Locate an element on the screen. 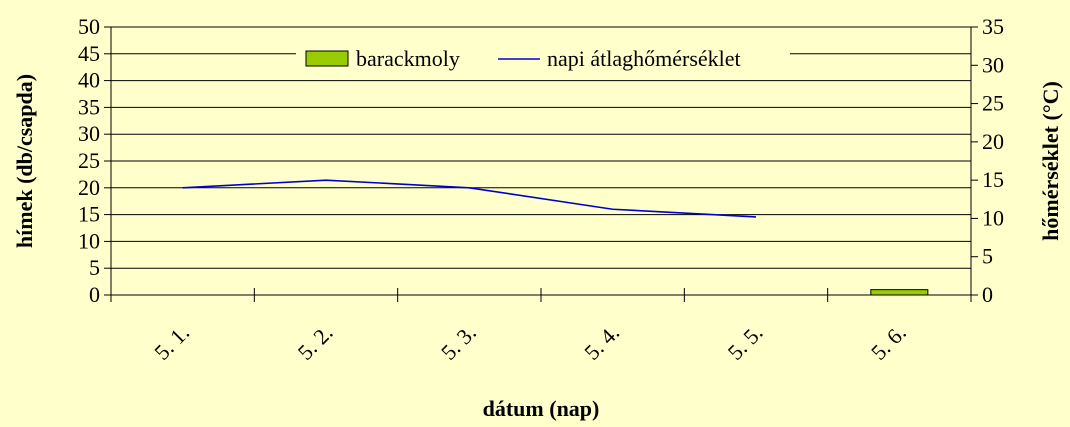 This screenshot has width=1070, height=427. y-left-tick-label: 35 is located at coordinates (89, 106).